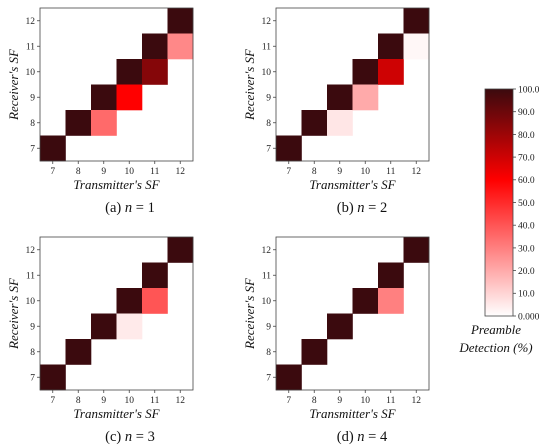 This screenshot has width=550, height=448. I want to click on colorbar-title-line1: Preamble, so click(495, 329).